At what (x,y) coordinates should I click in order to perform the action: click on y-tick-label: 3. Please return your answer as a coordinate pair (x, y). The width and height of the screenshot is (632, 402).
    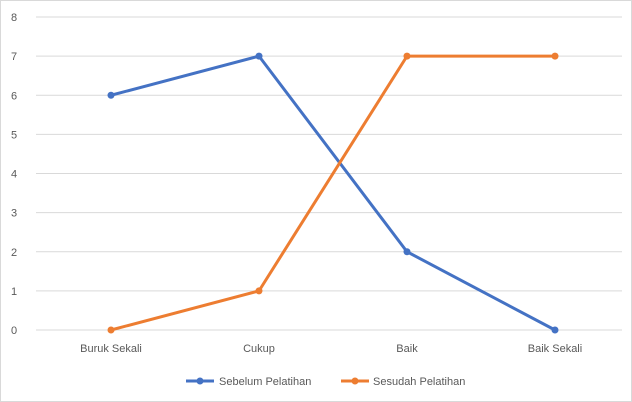
    Looking at the image, I should click on (14, 214).